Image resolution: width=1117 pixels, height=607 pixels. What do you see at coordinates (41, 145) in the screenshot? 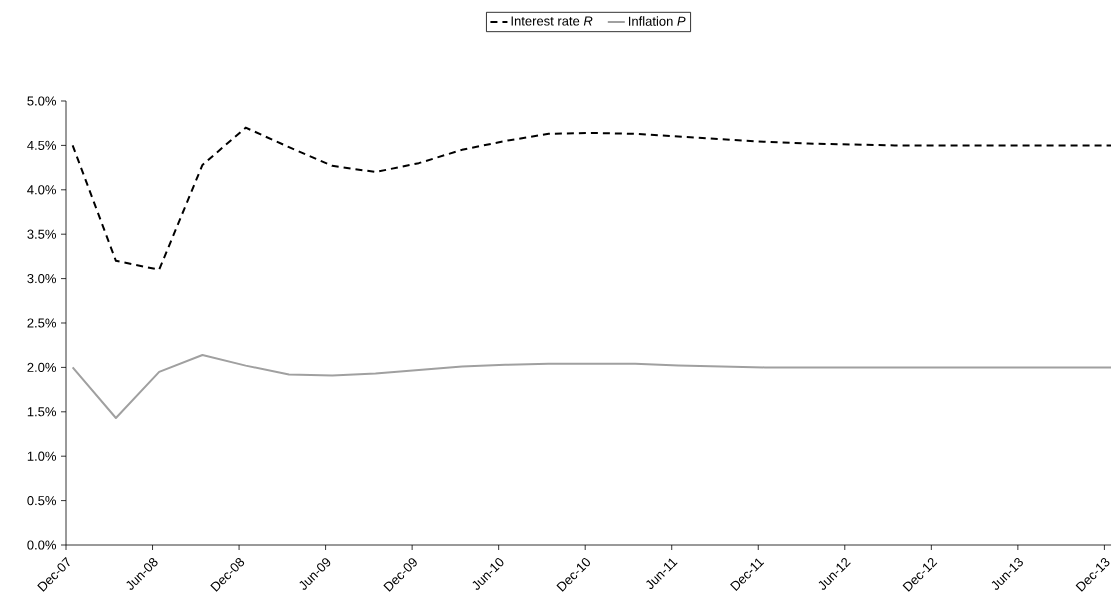
I see `y-tick-label: 4.5%` at bounding box center [41, 145].